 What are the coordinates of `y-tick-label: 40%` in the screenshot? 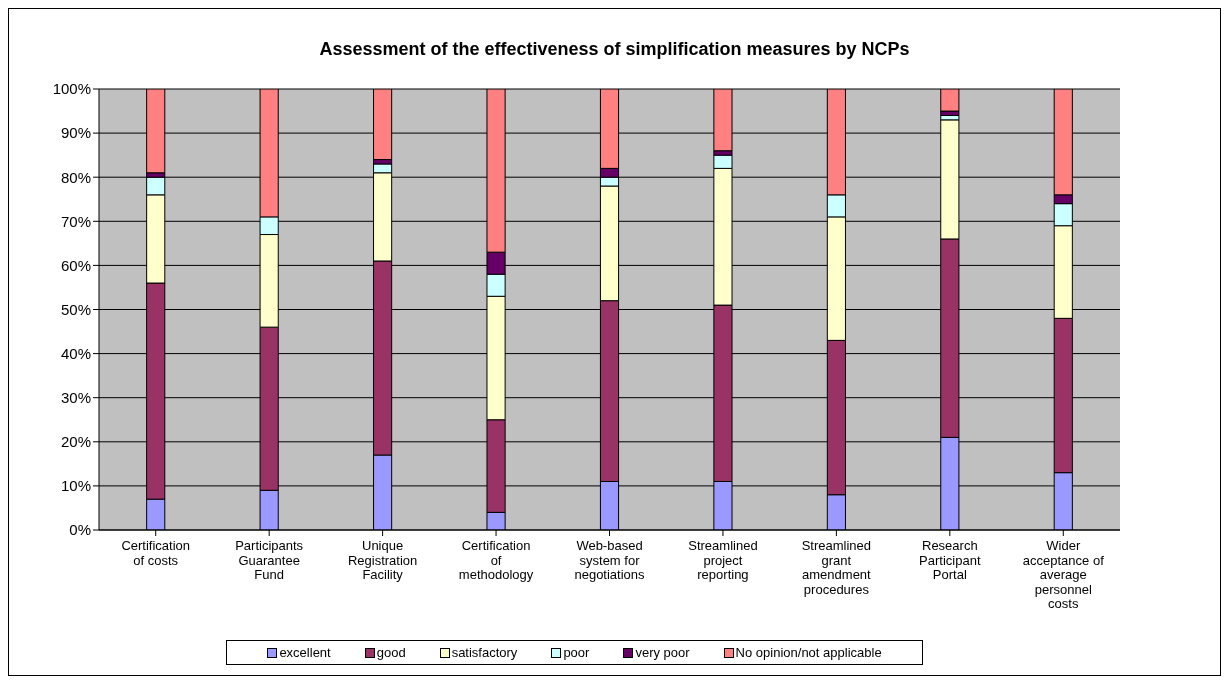 It's located at (75, 353).